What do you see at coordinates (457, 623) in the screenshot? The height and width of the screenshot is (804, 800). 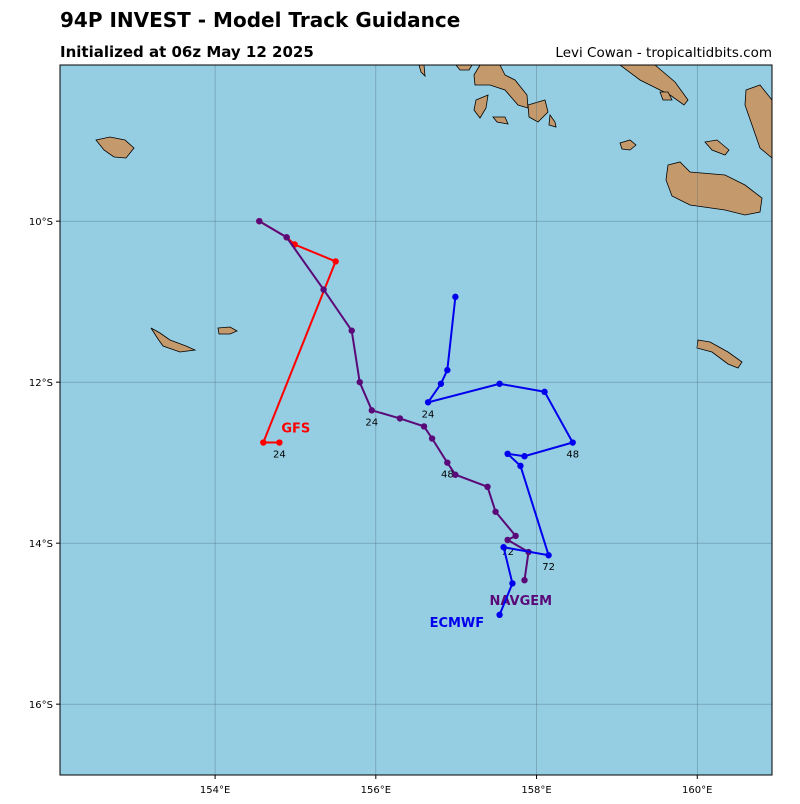 I see `model-name: ECMWF` at bounding box center [457, 623].